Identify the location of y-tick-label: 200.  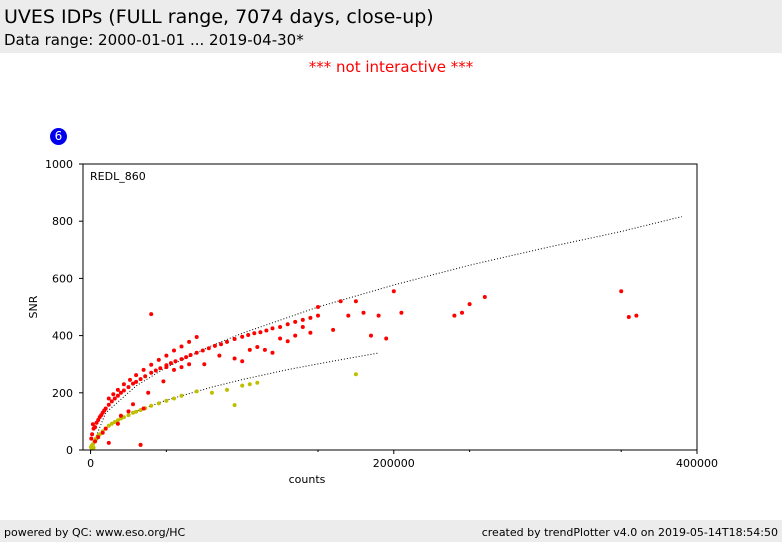
(62, 393).